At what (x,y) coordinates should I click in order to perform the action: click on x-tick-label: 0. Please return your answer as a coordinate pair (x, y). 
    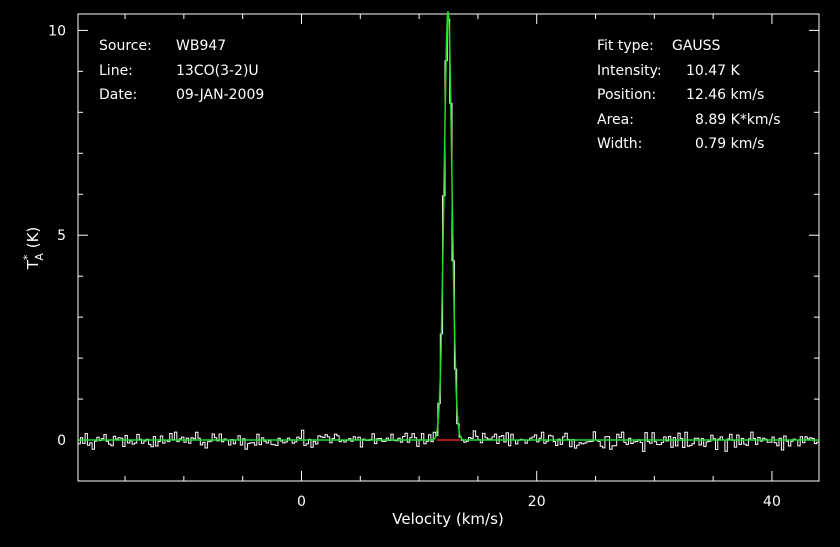
    Looking at the image, I should click on (301, 502).